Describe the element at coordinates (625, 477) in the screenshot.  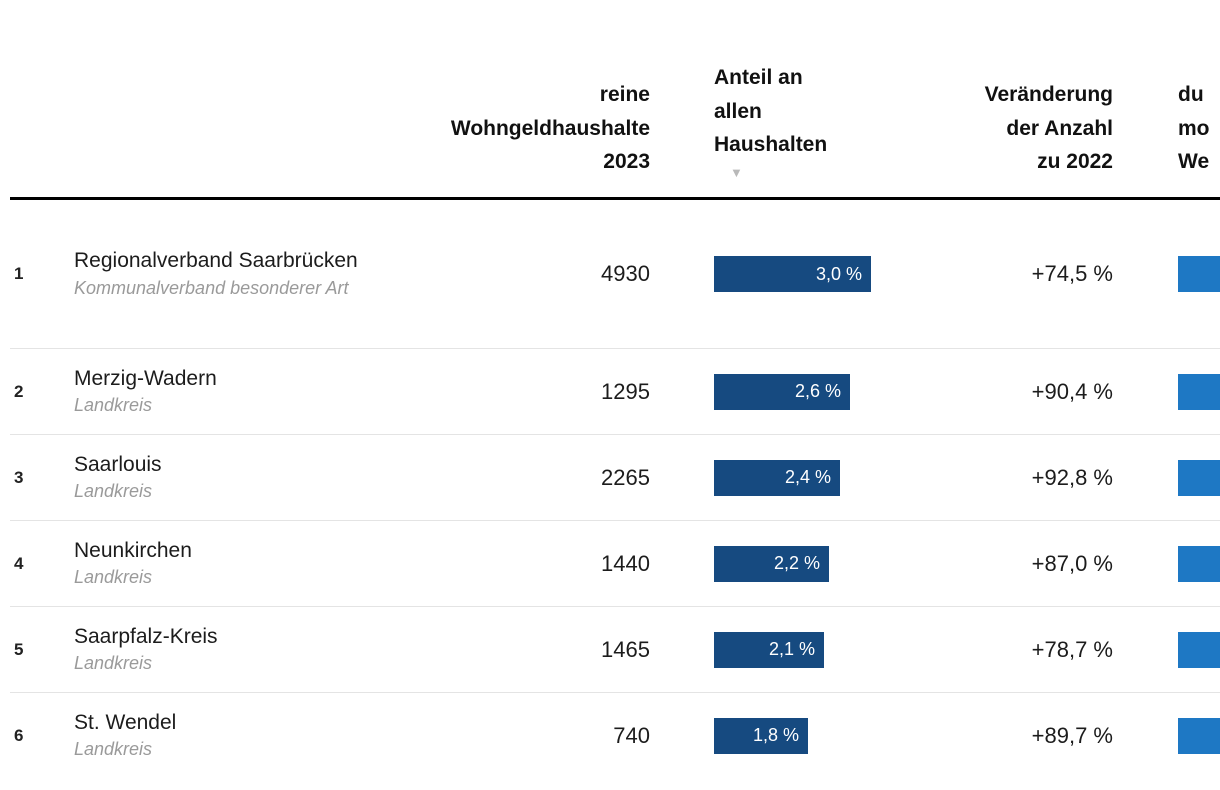
I see `households-value: 2265` at that location.